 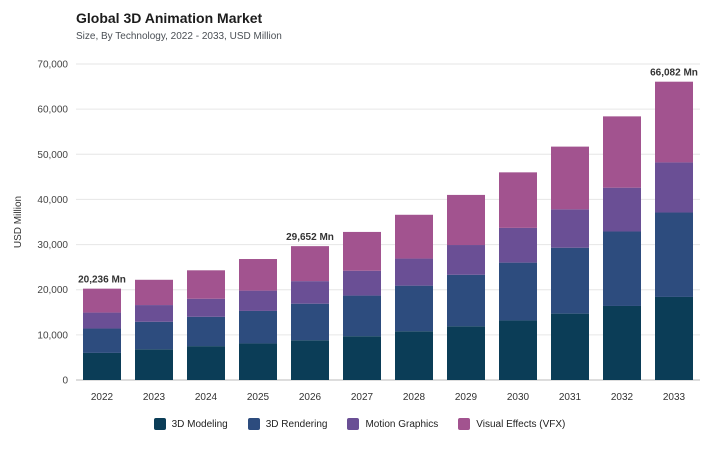 What do you see at coordinates (65, 381) in the screenshot?
I see `y-tick-label: 0` at bounding box center [65, 381].